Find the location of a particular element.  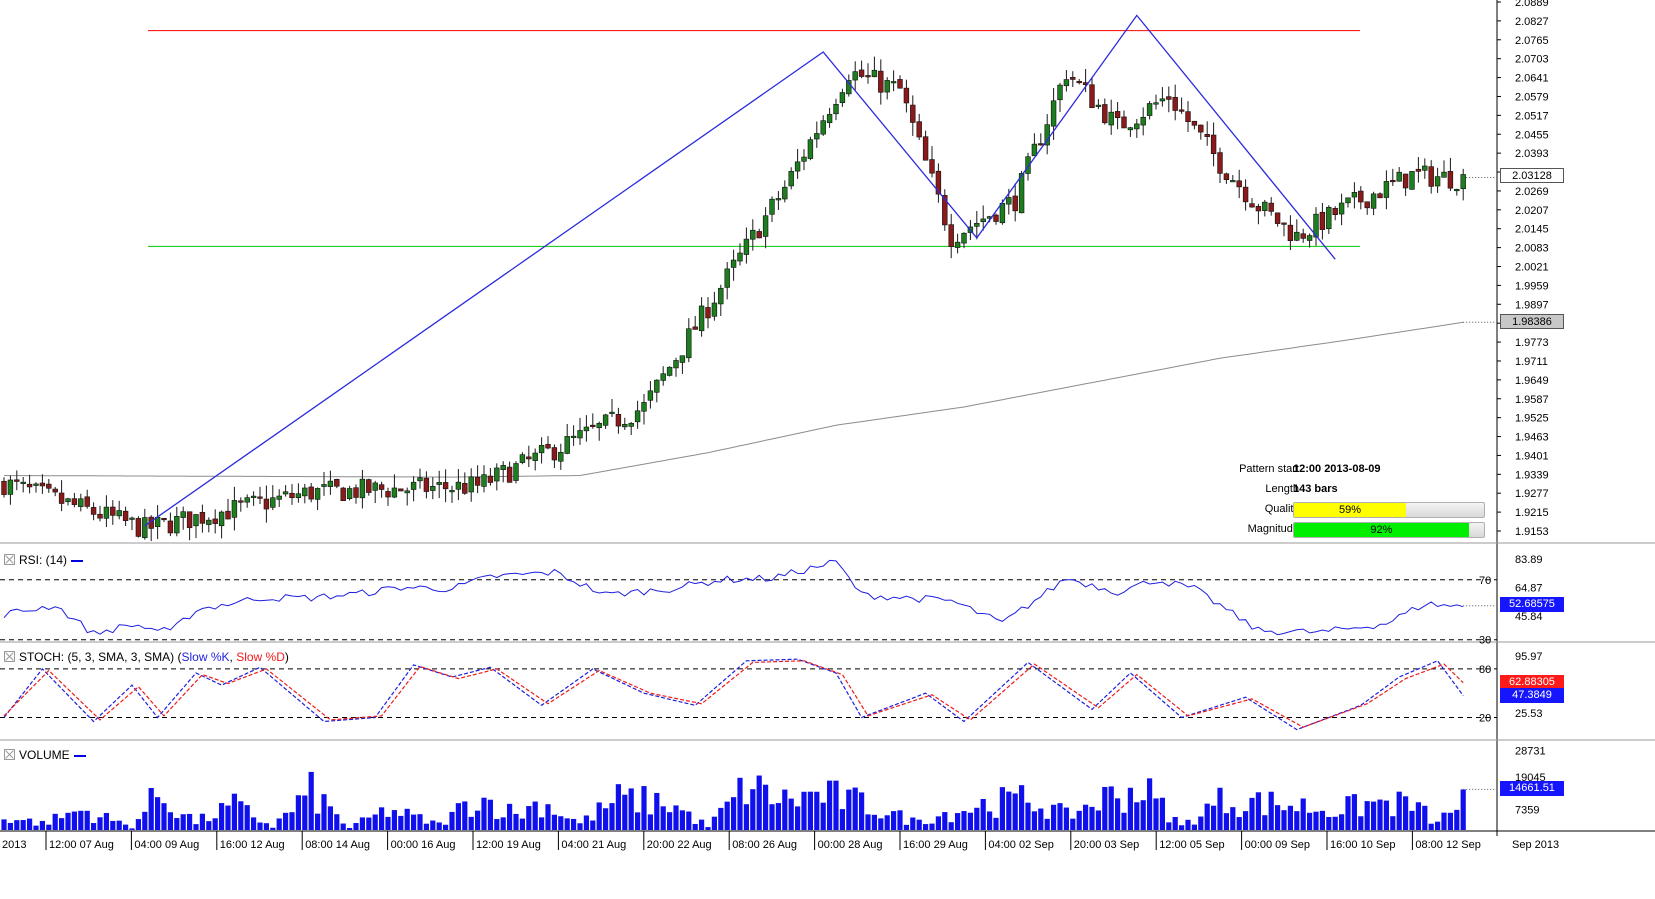

x-tick-label: 12:00 05 Sep is located at coordinates (1191, 845).